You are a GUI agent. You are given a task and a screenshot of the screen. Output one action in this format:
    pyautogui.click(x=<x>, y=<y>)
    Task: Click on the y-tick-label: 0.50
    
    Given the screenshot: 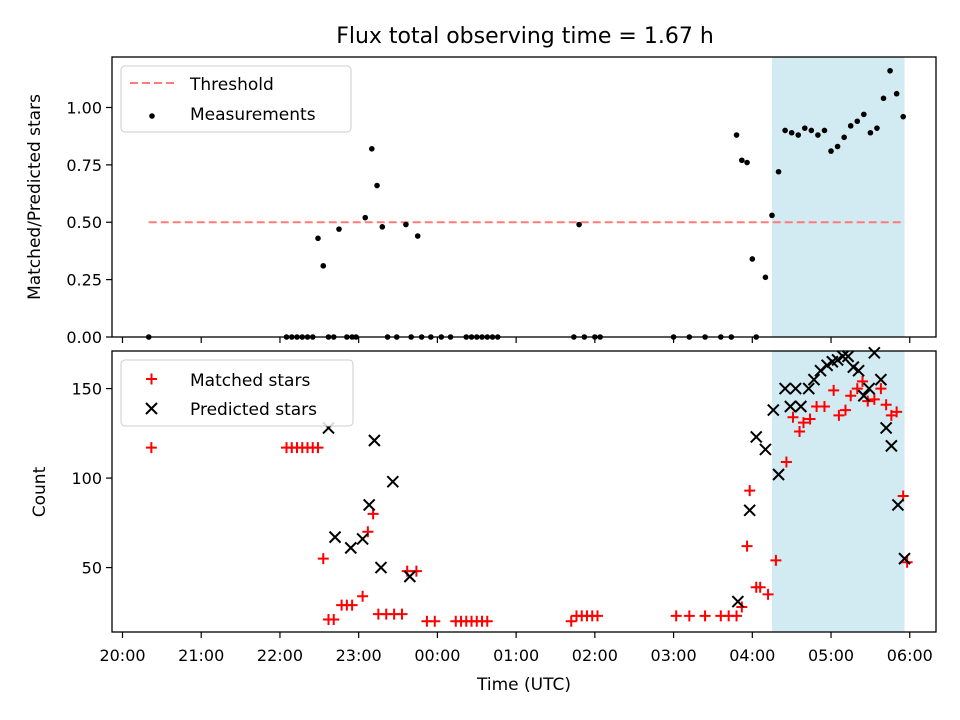 What is the action you would take?
    pyautogui.click(x=84, y=222)
    